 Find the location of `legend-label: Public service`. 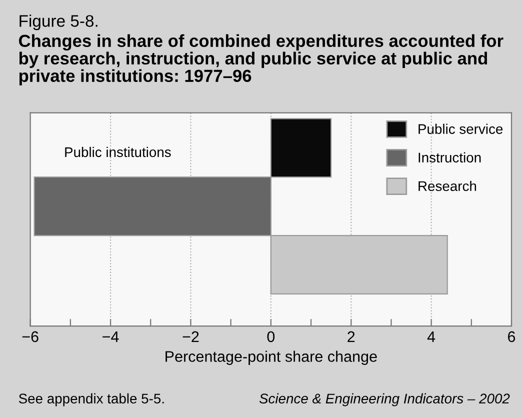

legend-label: Public service is located at coordinates (460, 129).